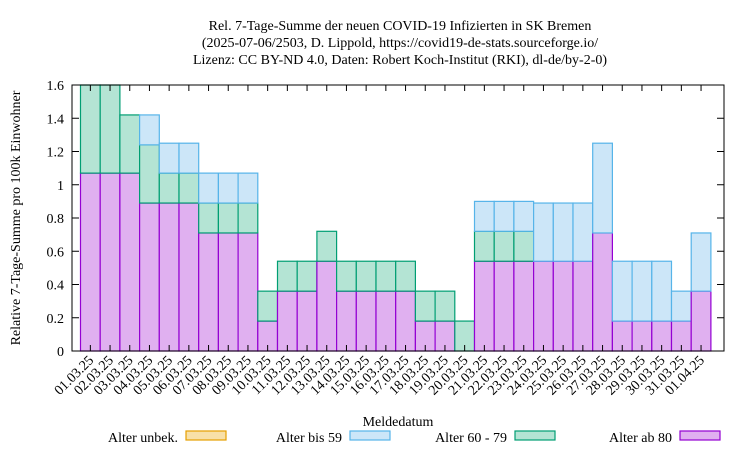  I want to click on x-axis-label: Meldedatum, so click(398, 422).